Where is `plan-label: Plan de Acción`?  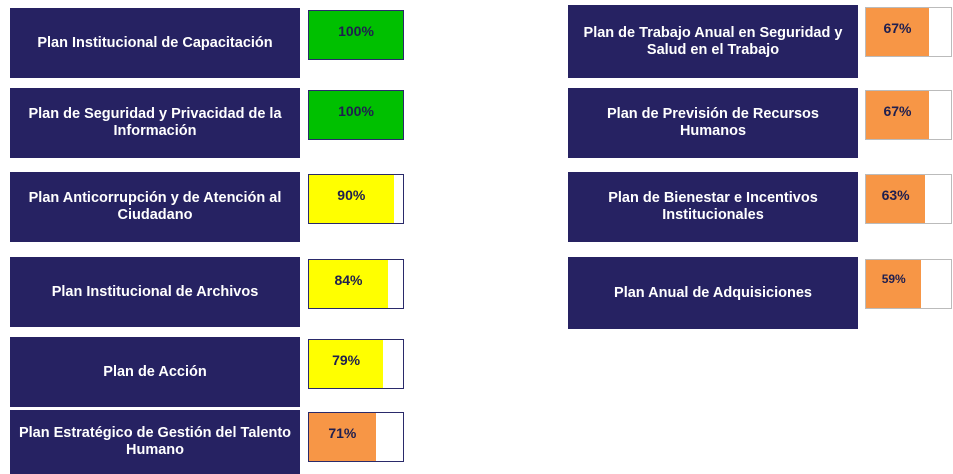 plan-label: Plan de Acción is located at coordinates (155, 372).